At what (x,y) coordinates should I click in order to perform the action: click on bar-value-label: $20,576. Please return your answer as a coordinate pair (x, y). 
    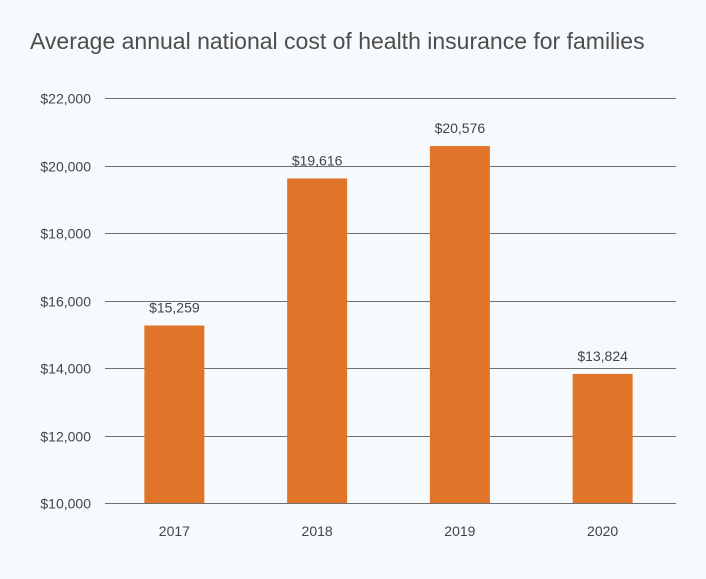
    Looking at the image, I should click on (460, 128).